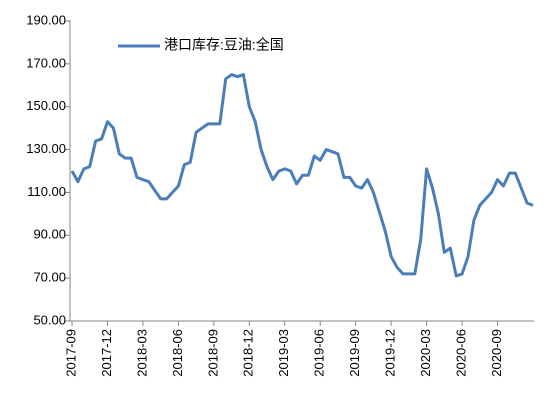 The width and height of the screenshot is (550, 402). What do you see at coordinates (354, 353) in the screenshot?
I see `x-tick-label: 2019-09` at bounding box center [354, 353].